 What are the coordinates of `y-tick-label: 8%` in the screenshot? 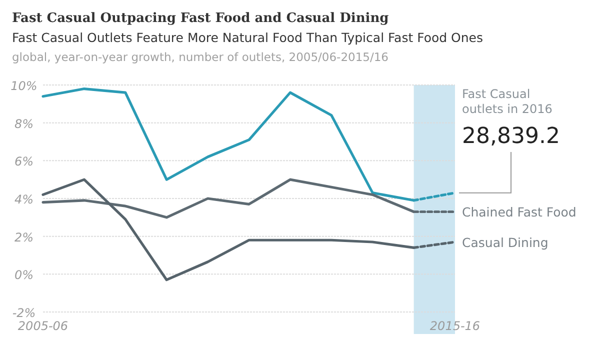 It's located at (24, 123).